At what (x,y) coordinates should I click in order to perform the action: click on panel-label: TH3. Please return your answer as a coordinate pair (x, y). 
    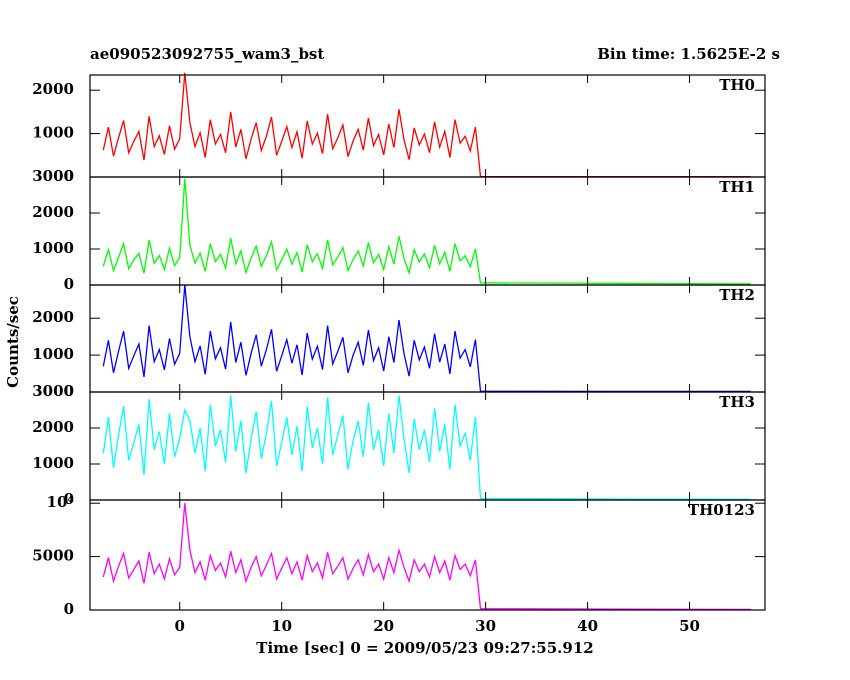
    Looking at the image, I should click on (737, 402).